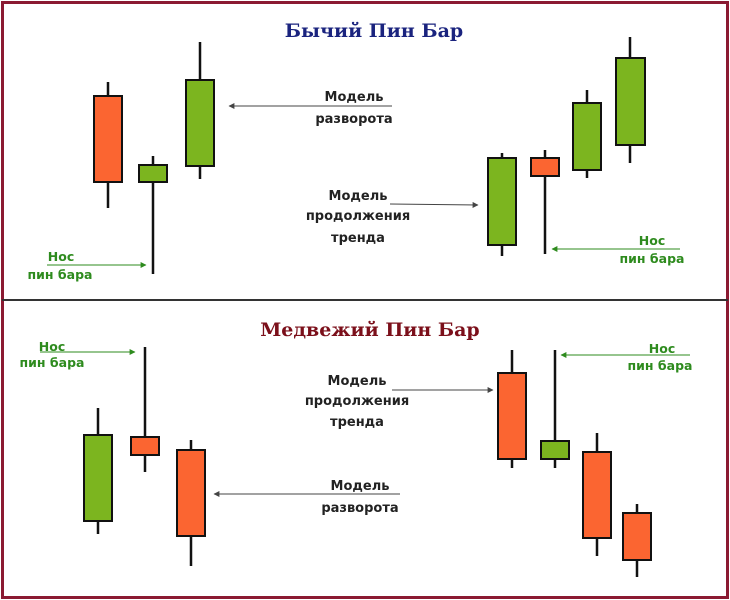 The height and width of the screenshot is (600, 730). I want to click on bullish-nose-right: Нос пин бара, so click(618, 249).